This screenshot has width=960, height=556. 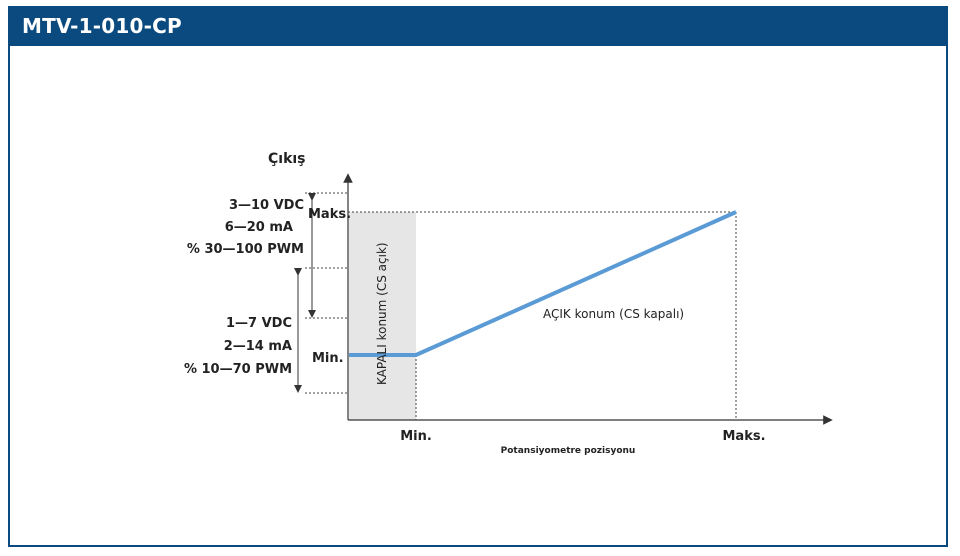 I want to click on x-axis-title: Potansiyometre pozisyonu, so click(x=568, y=451).